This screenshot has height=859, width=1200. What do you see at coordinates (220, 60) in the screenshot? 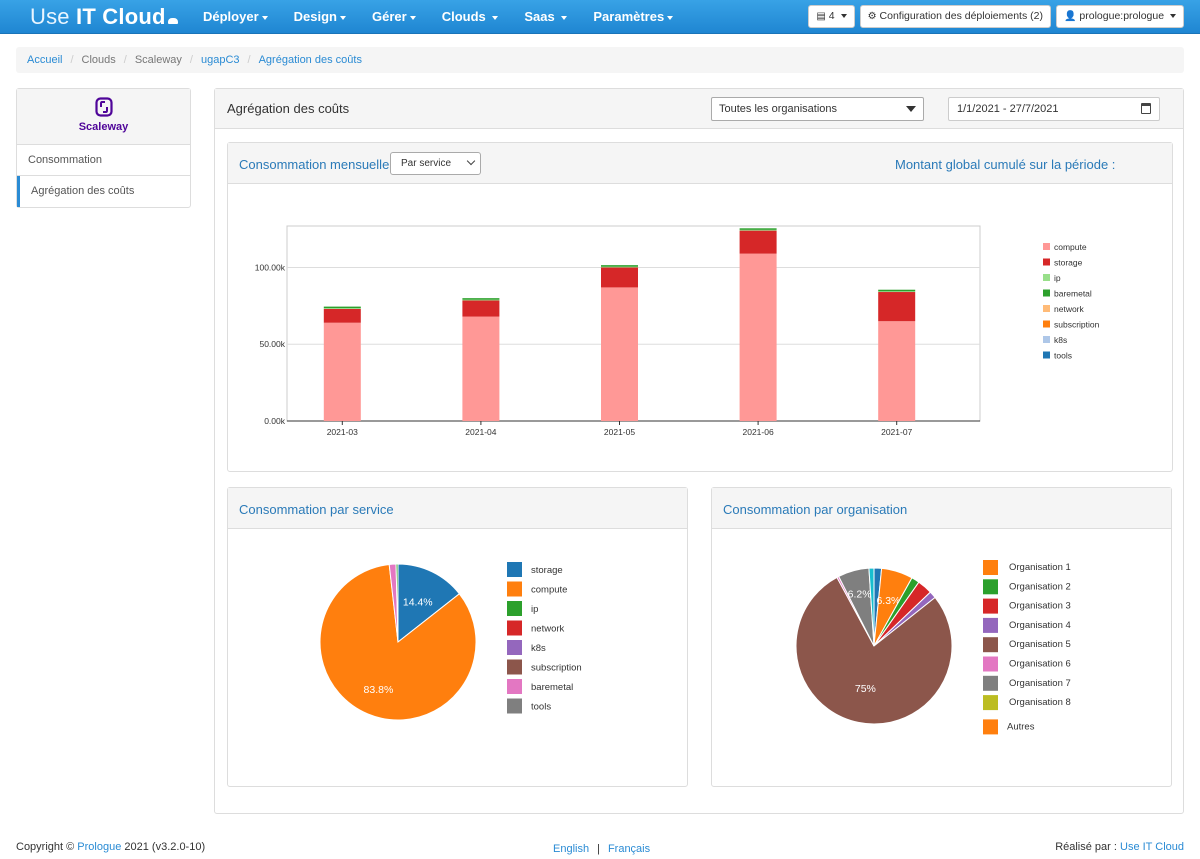
I see `breadcrumb-project: ugapC3` at bounding box center [220, 60].